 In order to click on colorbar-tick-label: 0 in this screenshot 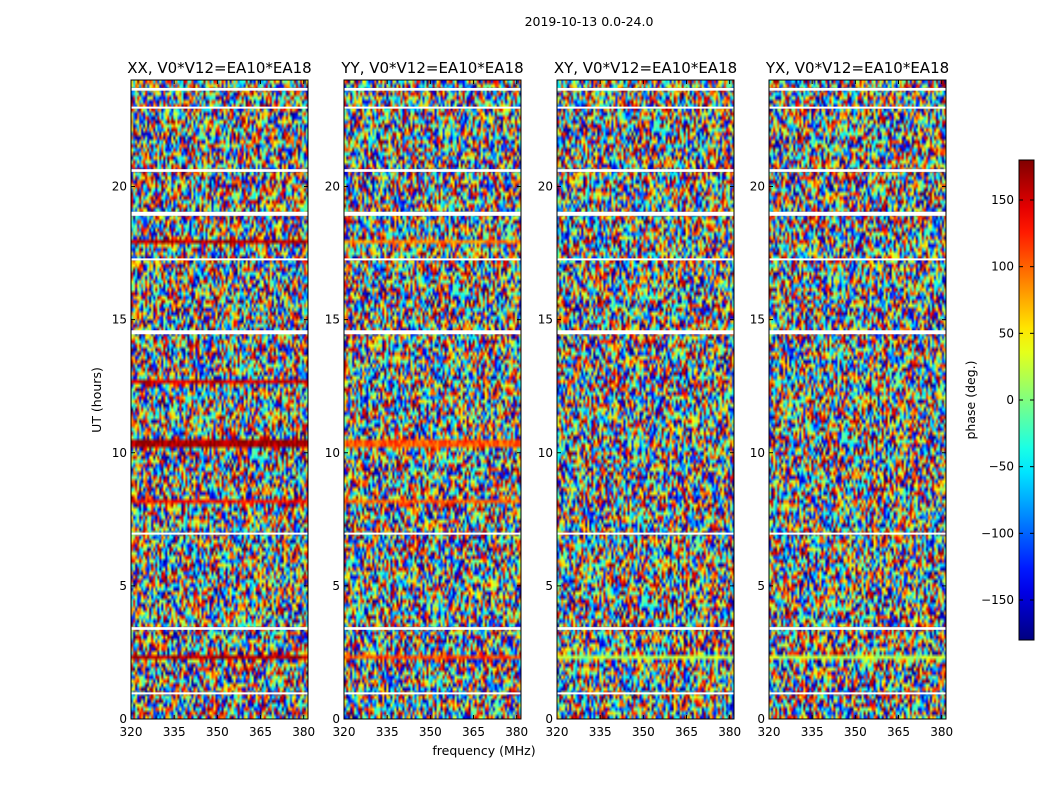, I will do `click(1010, 400)`.